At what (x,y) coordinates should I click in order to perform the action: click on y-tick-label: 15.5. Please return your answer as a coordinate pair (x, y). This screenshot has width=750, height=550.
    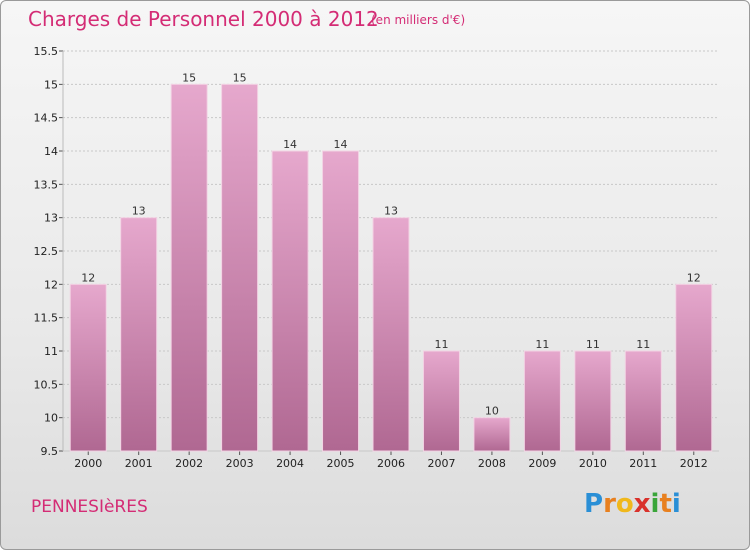
    Looking at the image, I should click on (46, 51).